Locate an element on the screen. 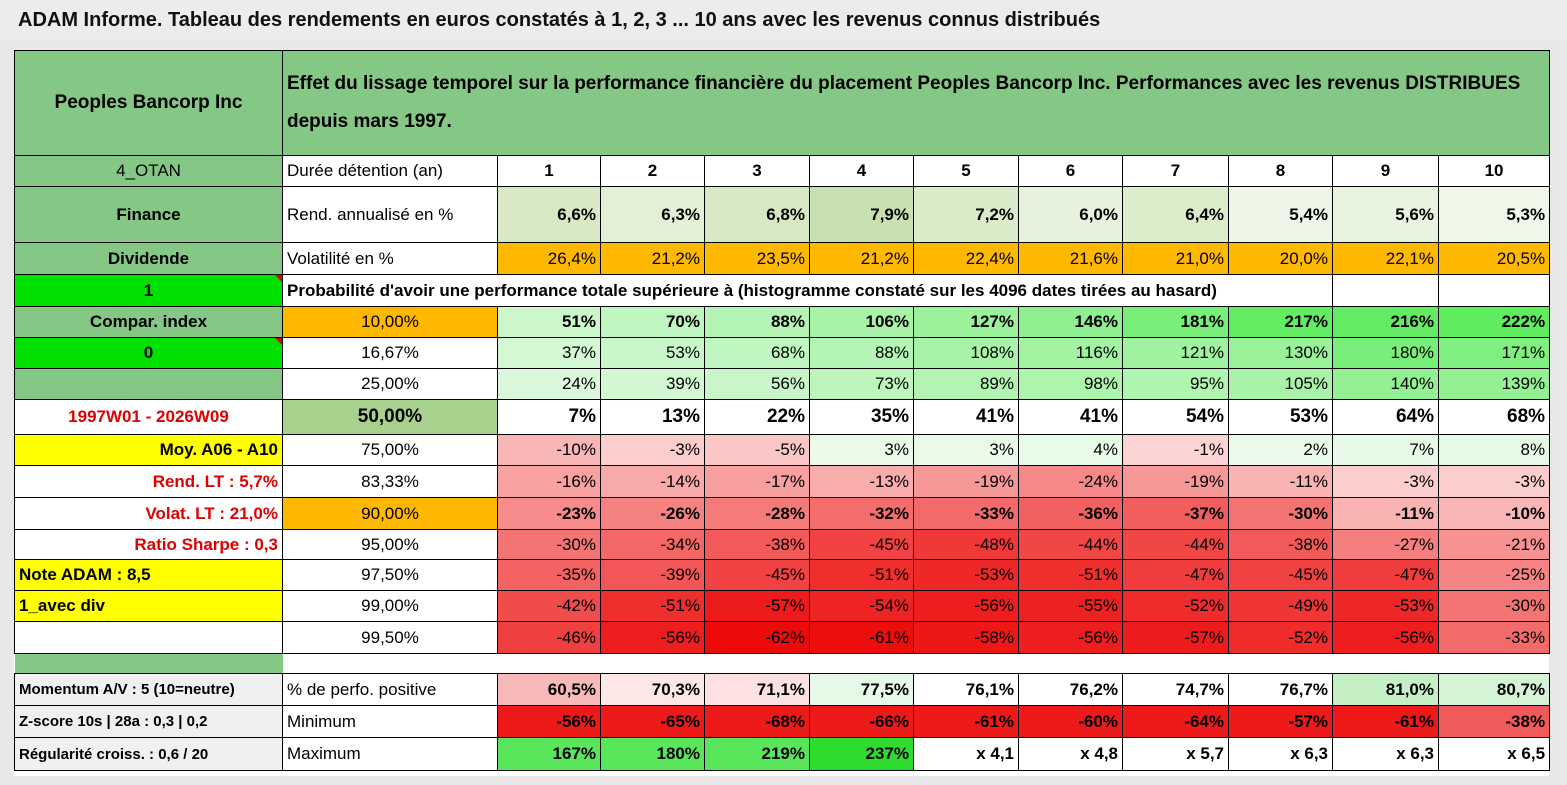 The height and width of the screenshot is (785, 1567). quantile-cell: 130% is located at coordinates (1280, 353).